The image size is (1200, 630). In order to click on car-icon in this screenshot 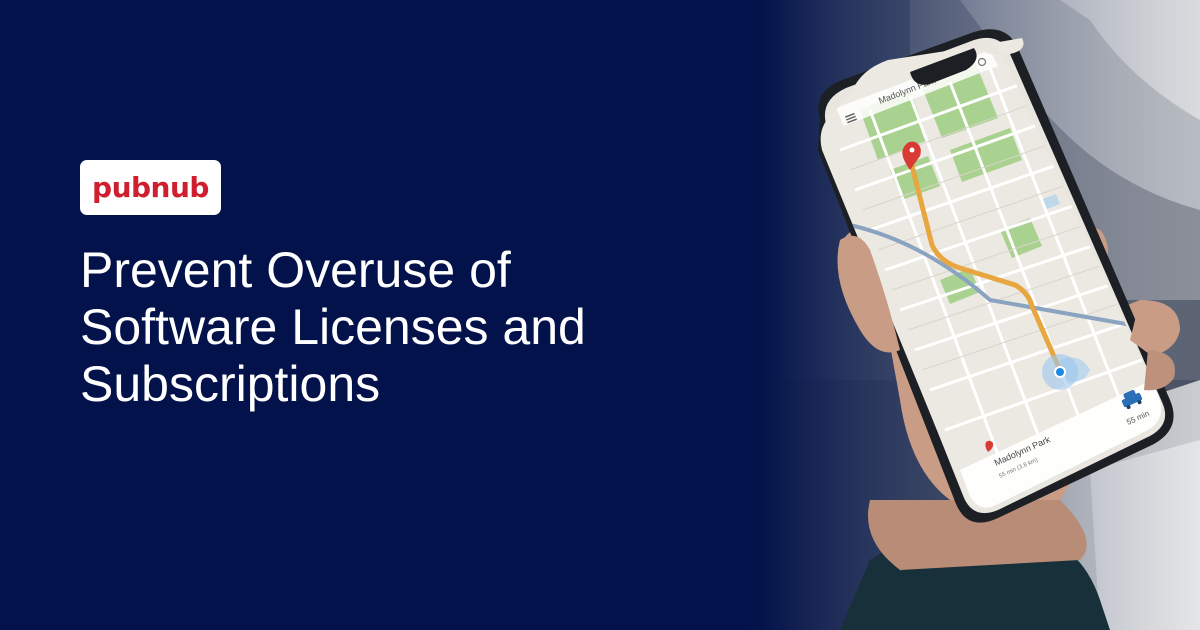, I will do `click(1132, 399)`.